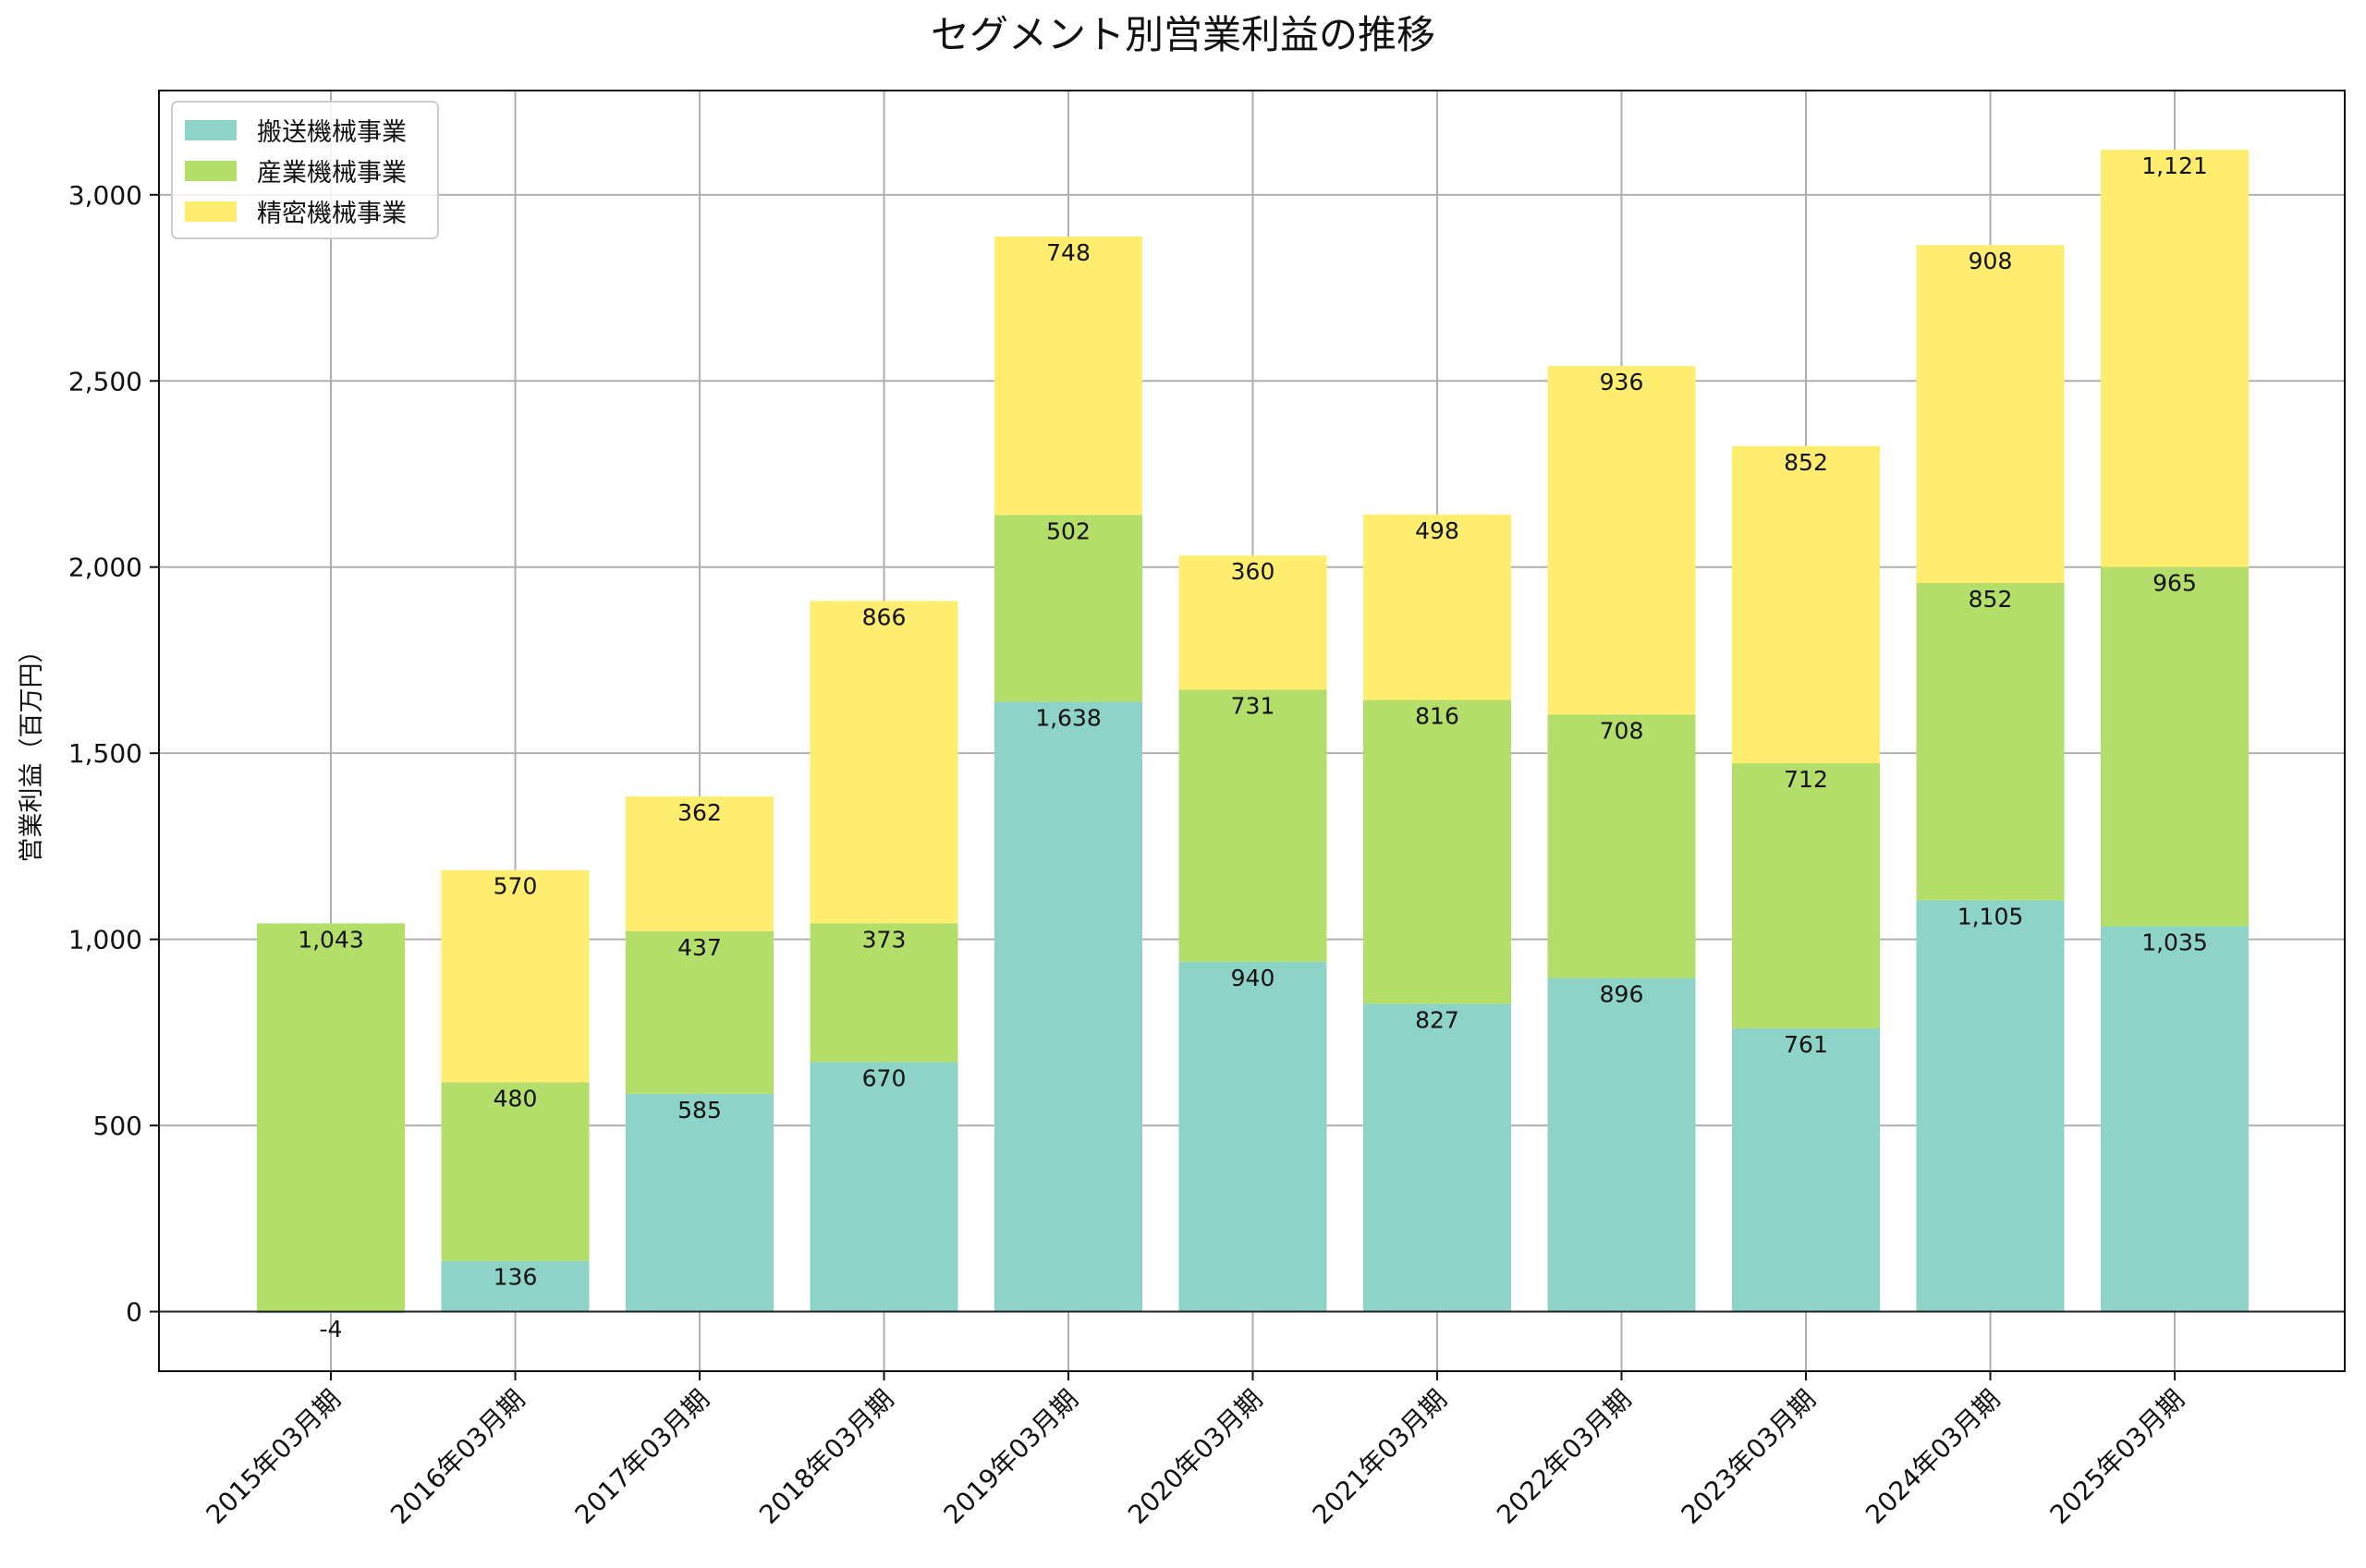  I want to click on y-tick-label: 1,500, so click(105, 753).